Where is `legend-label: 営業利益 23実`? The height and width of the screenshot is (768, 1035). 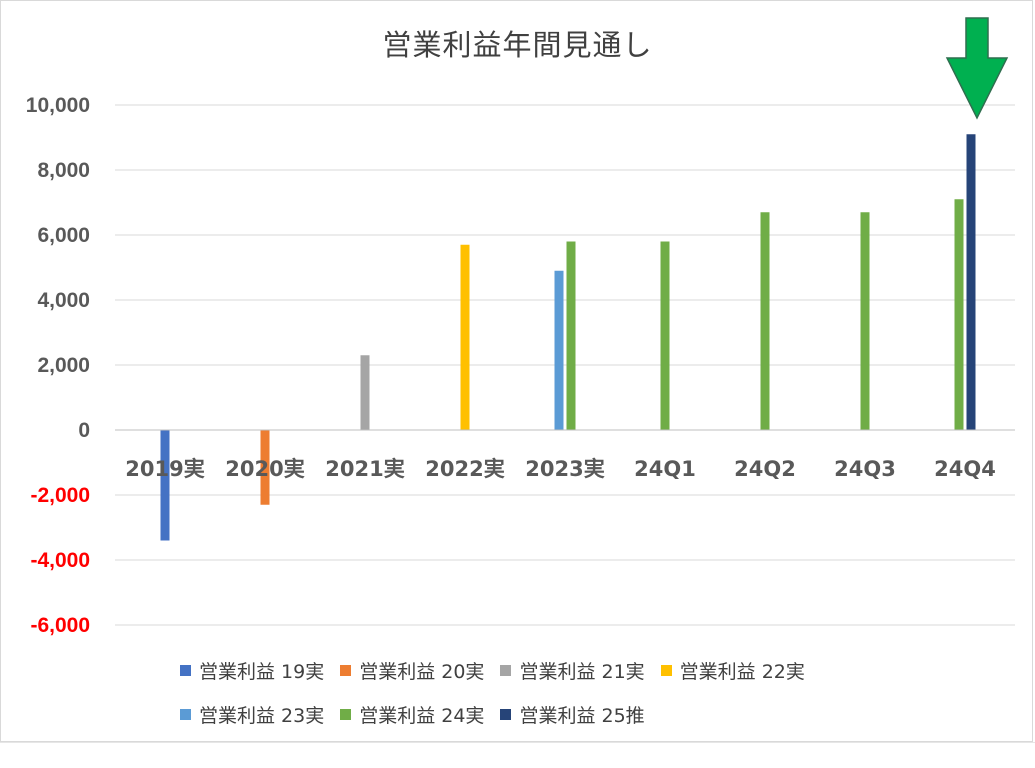 legend-label: 営業利益 23実 is located at coordinates (262, 715).